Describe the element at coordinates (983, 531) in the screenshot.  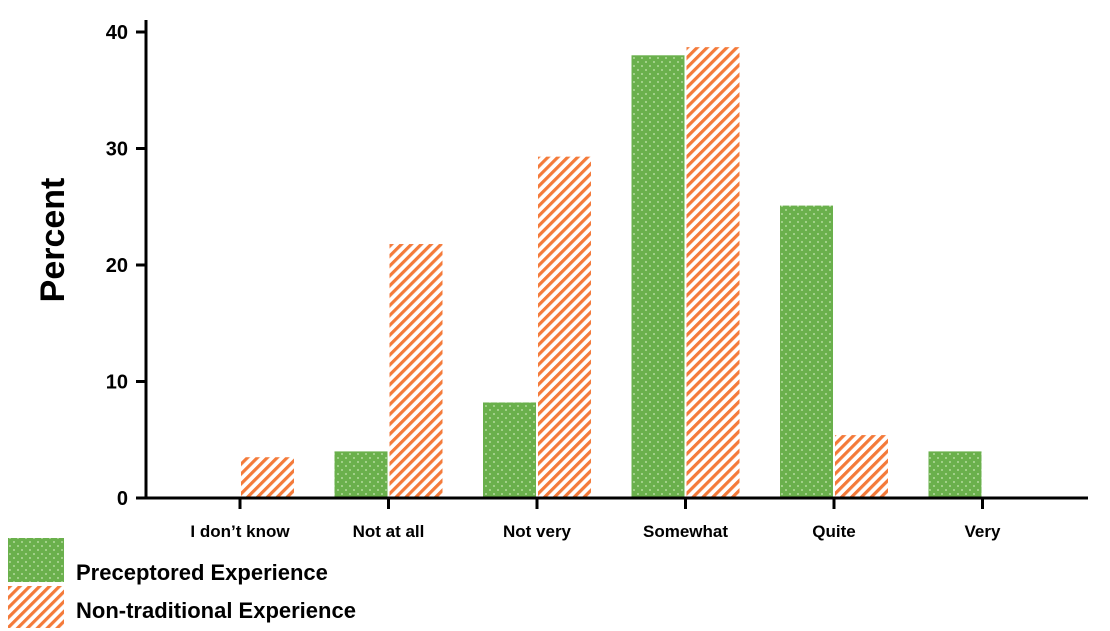
I see `x-tick-label: Very` at that location.